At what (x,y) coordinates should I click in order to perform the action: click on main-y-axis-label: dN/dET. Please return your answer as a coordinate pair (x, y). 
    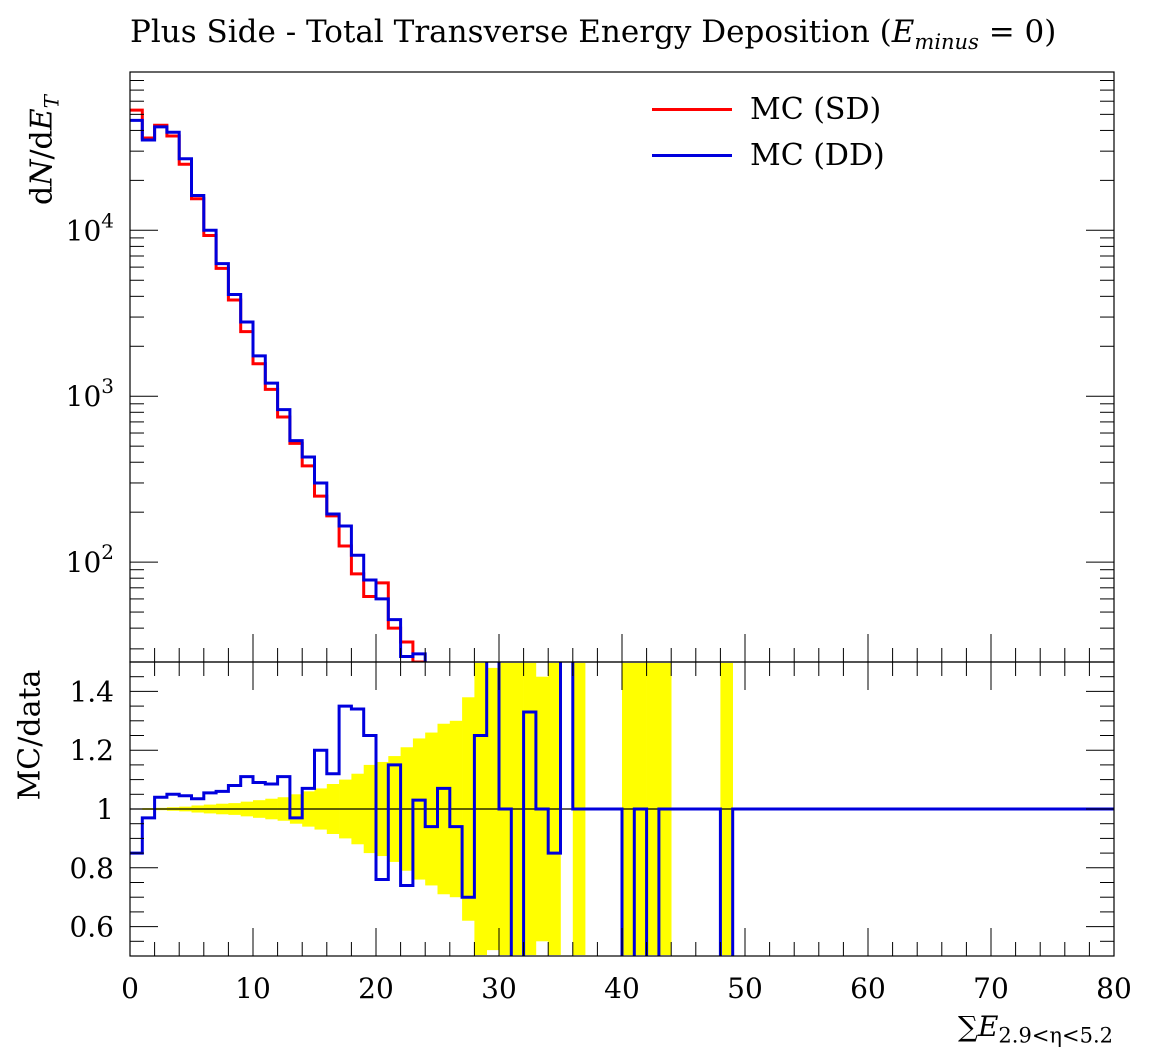
    Looking at the image, I should click on (44, 150).